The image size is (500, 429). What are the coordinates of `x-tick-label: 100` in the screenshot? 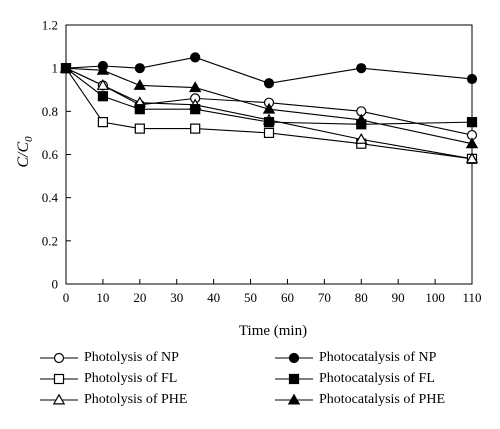 It's located at (435, 297).